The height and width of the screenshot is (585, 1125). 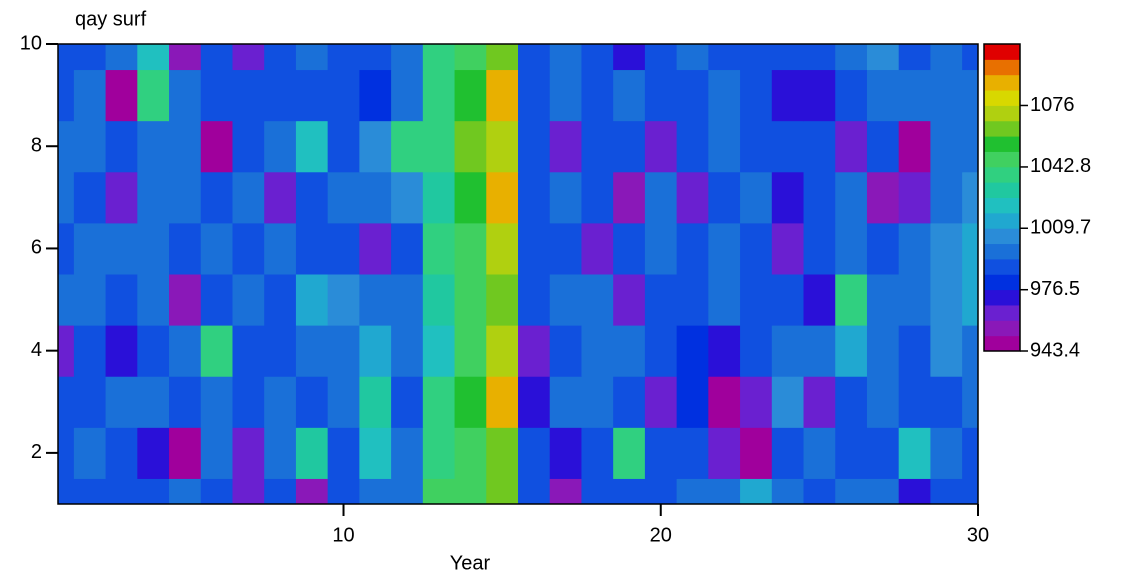 What do you see at coordinates (36, 146) in the screenshot?
I see `y-tick-label: 8` at bounding box center [36, 146].